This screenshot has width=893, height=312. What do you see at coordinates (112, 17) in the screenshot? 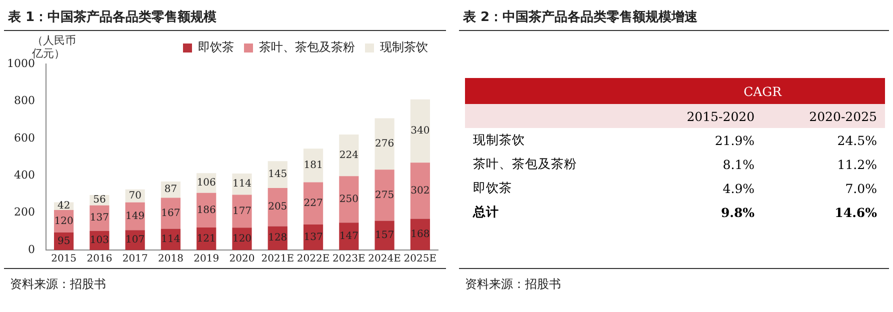
I see `chart-title: 表 1：中国茶产品各品类零售额规模` at bounding box center [112, 17].